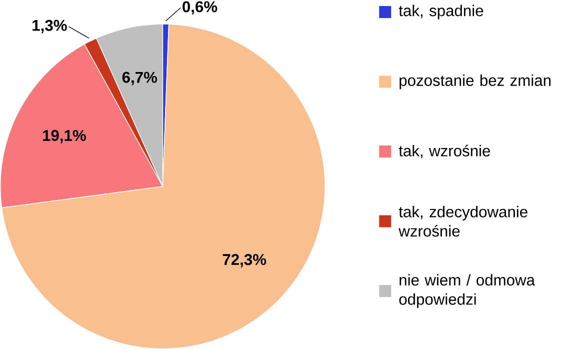 The width and height of the screenshot is (579, 349). I want to click on data-label: 0,6%, so click(200, 7).